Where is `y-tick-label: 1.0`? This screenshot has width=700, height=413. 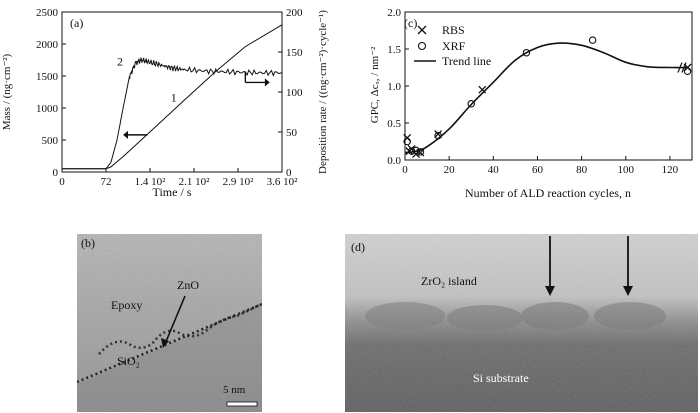
y-tick-label: 1.0 is located at coordinates (394, 87).